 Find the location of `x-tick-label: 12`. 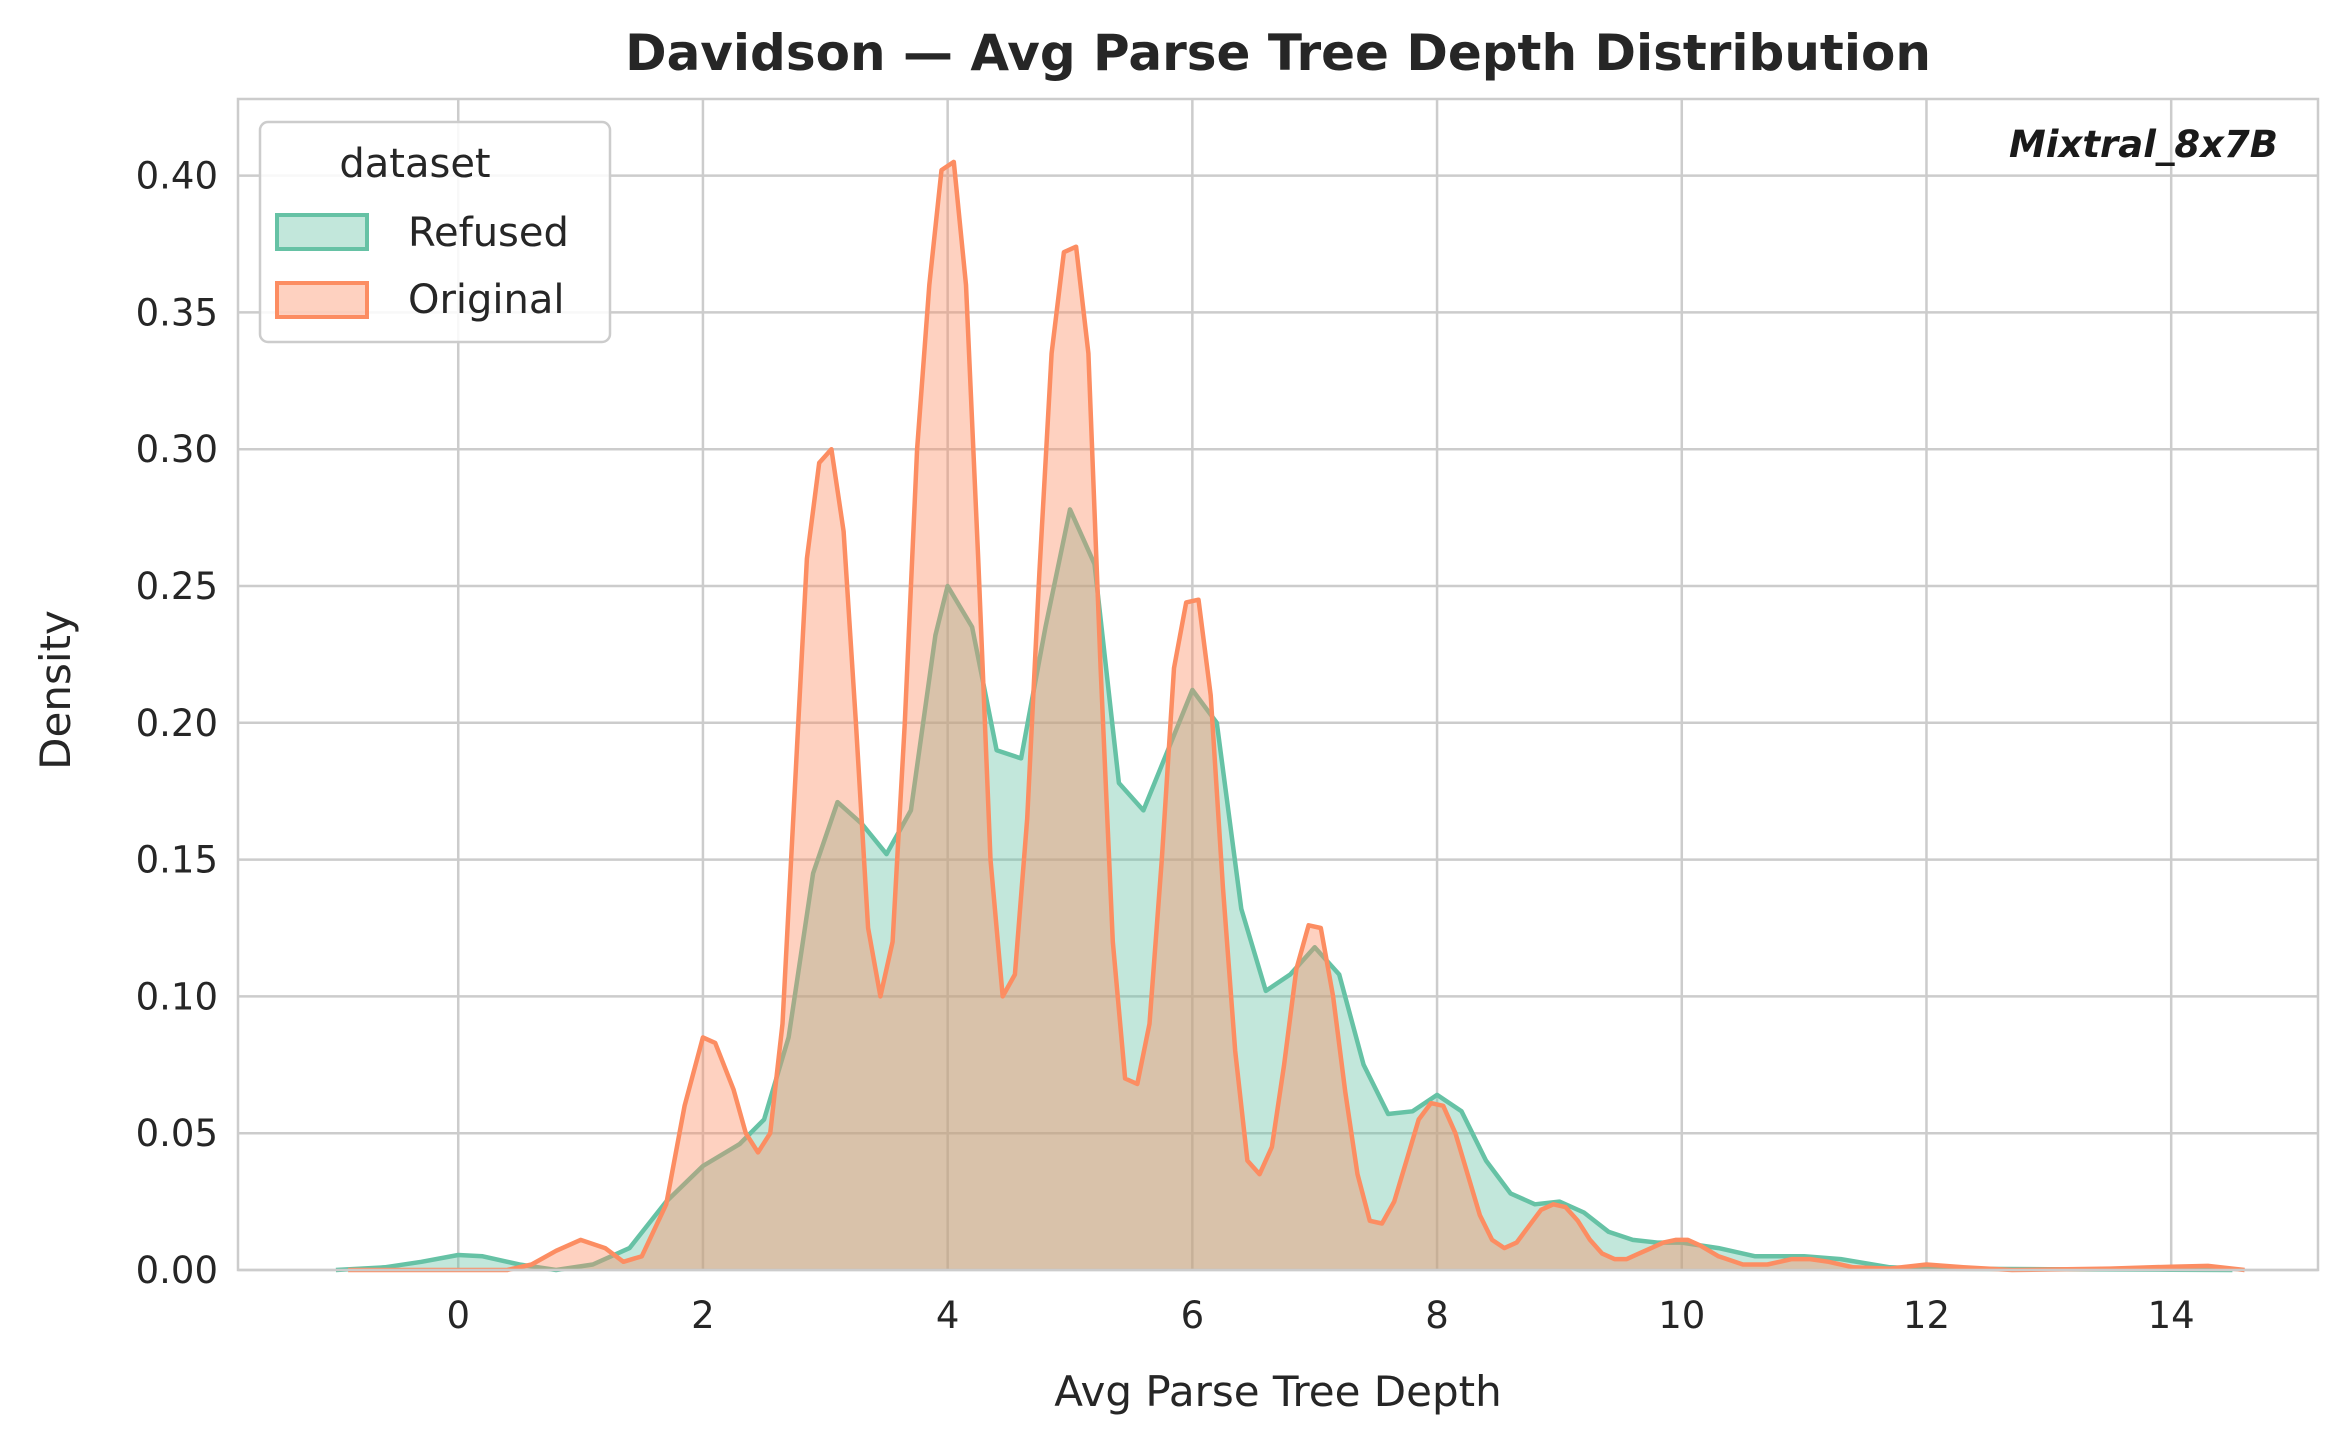

x-tick-label: 12 is located at coordinates (1926, 1315).